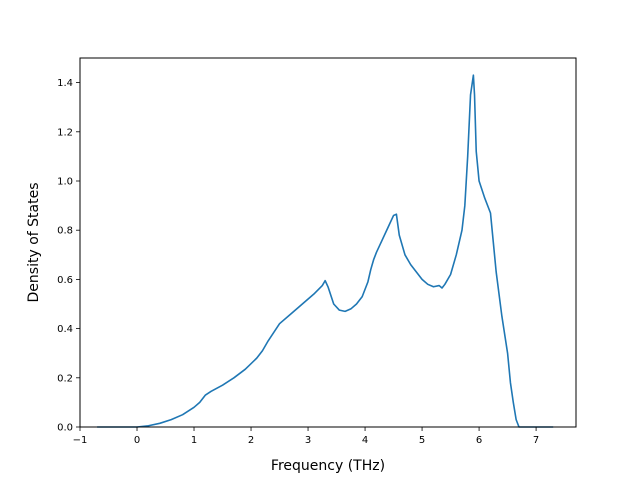  I want to click on x-tick-label: 7, so click(536, 440).